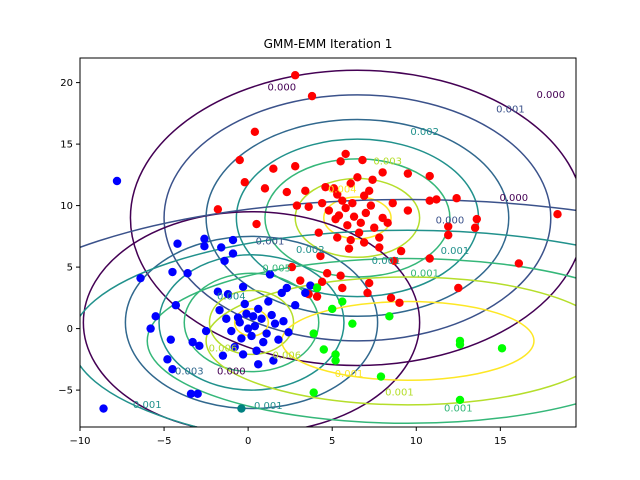 The image size is (640, 480). I want to click on contour-label-13: 0.004, so click(231, 297).